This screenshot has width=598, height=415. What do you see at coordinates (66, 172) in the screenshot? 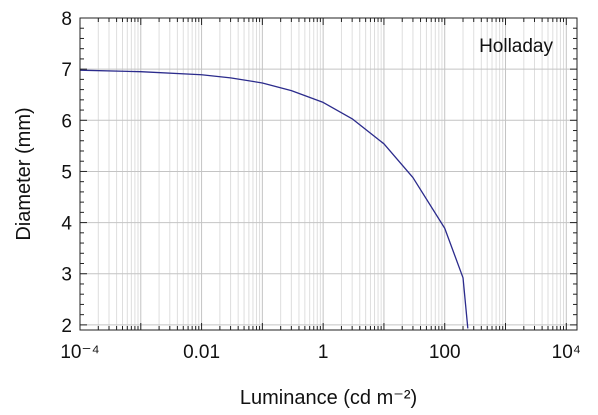
I see `y-tick-label: 5` at bounding box center [66, 172].